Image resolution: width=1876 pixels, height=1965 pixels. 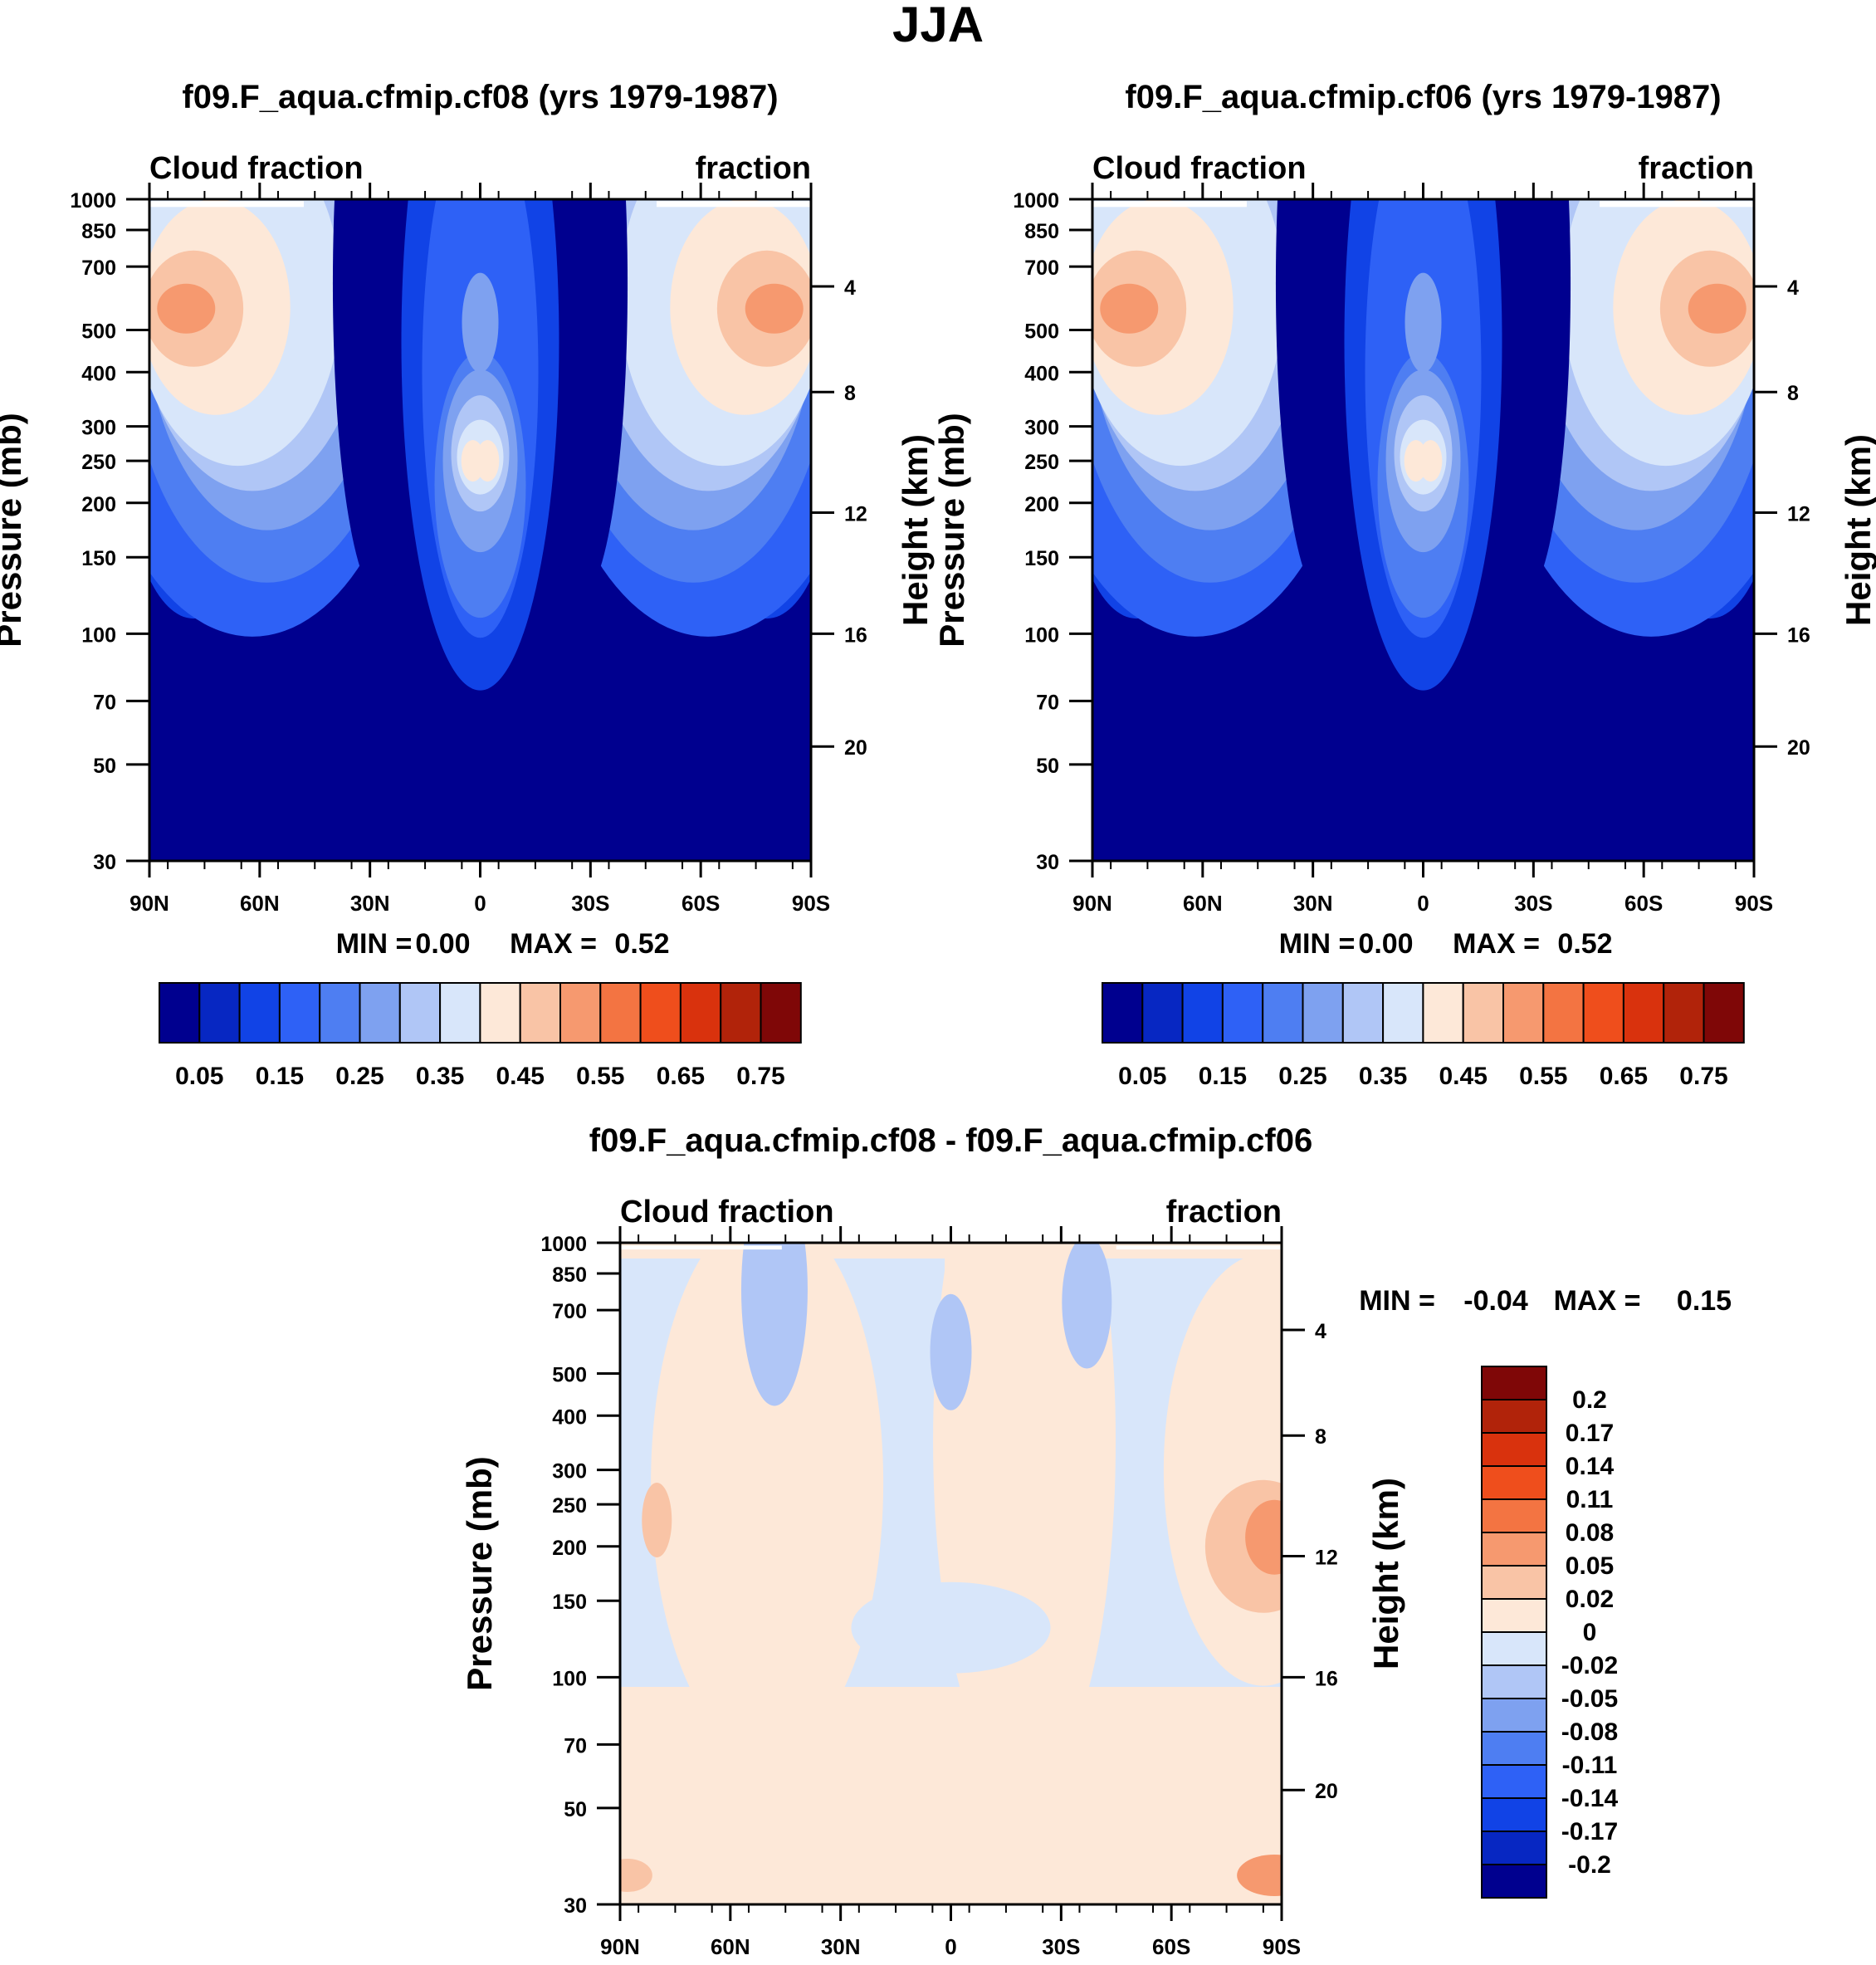 I want to click on figure-title: JJA, so click(x=938, y=26).